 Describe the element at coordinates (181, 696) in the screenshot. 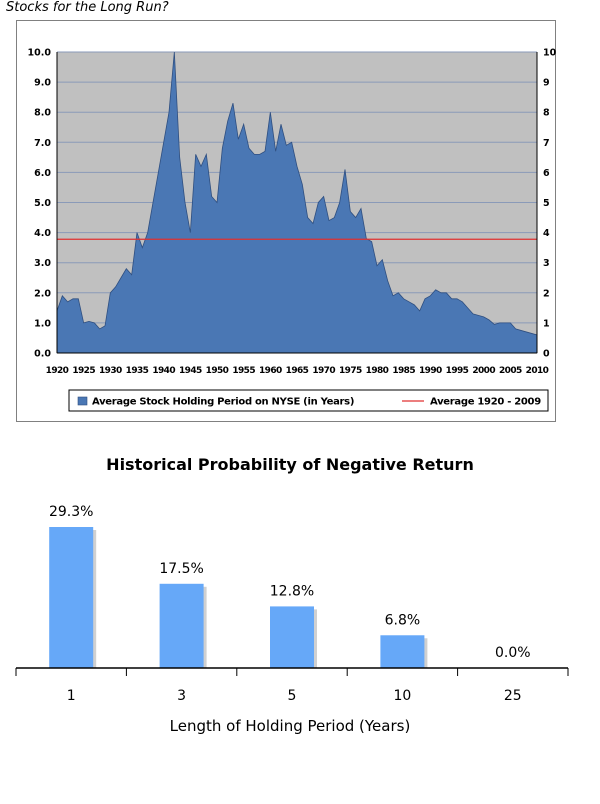

I see `x-tick-label: 3` at that location.